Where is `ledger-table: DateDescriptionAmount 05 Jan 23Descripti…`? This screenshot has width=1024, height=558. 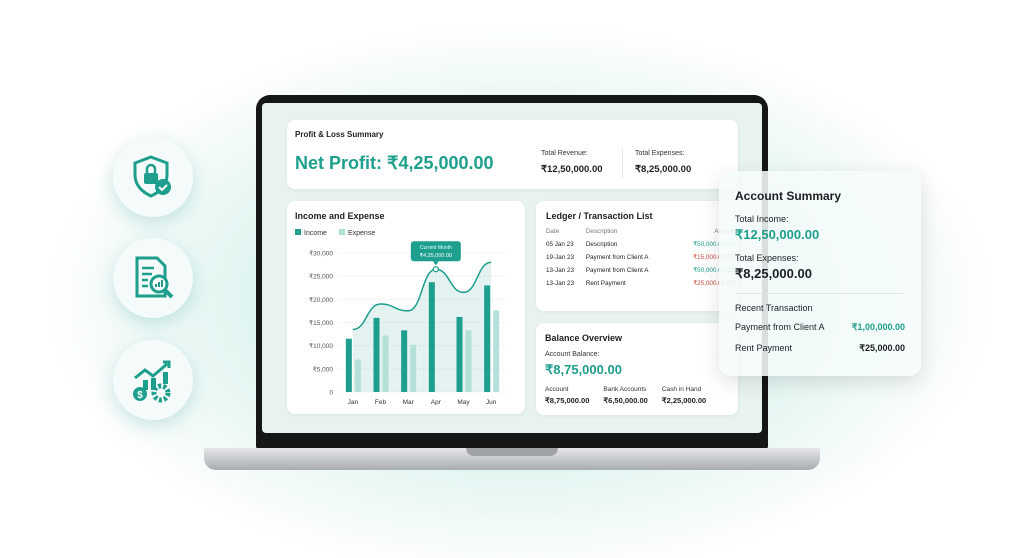 ledger-table: DateDescriptionAmount 05 Jan 23Descripti… is located at coordinates (641, 257).